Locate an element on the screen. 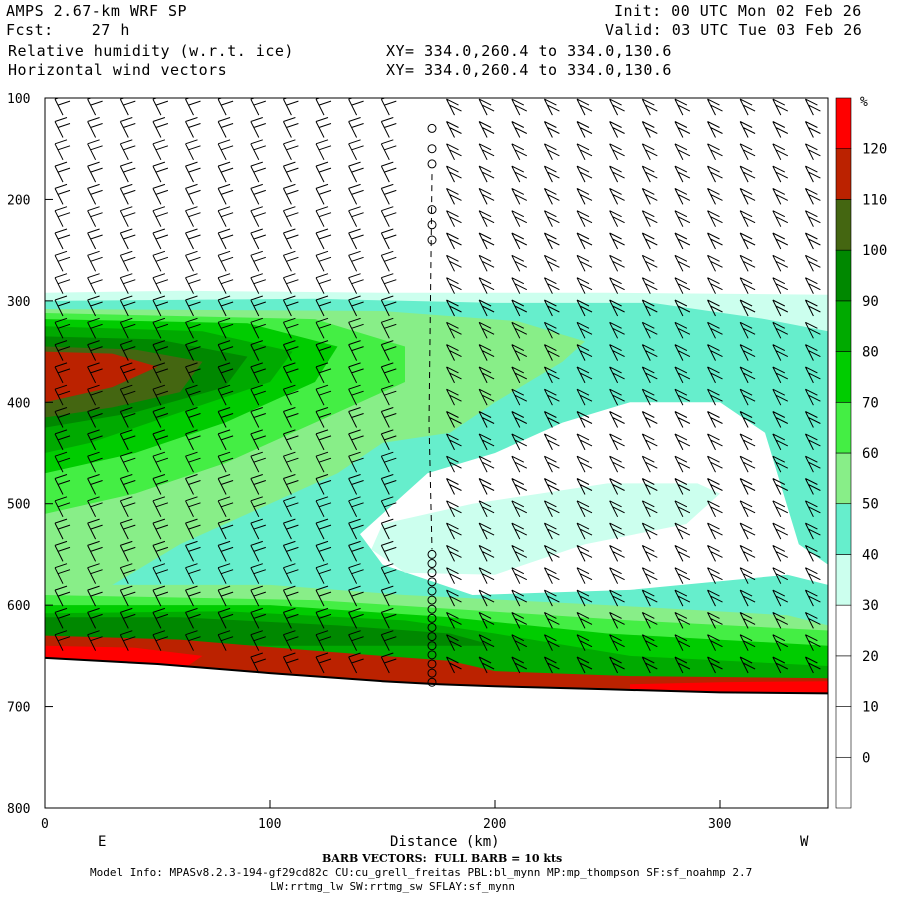  field-name-wind: Horizontal wind vectors is located at coordinates (118, 70).